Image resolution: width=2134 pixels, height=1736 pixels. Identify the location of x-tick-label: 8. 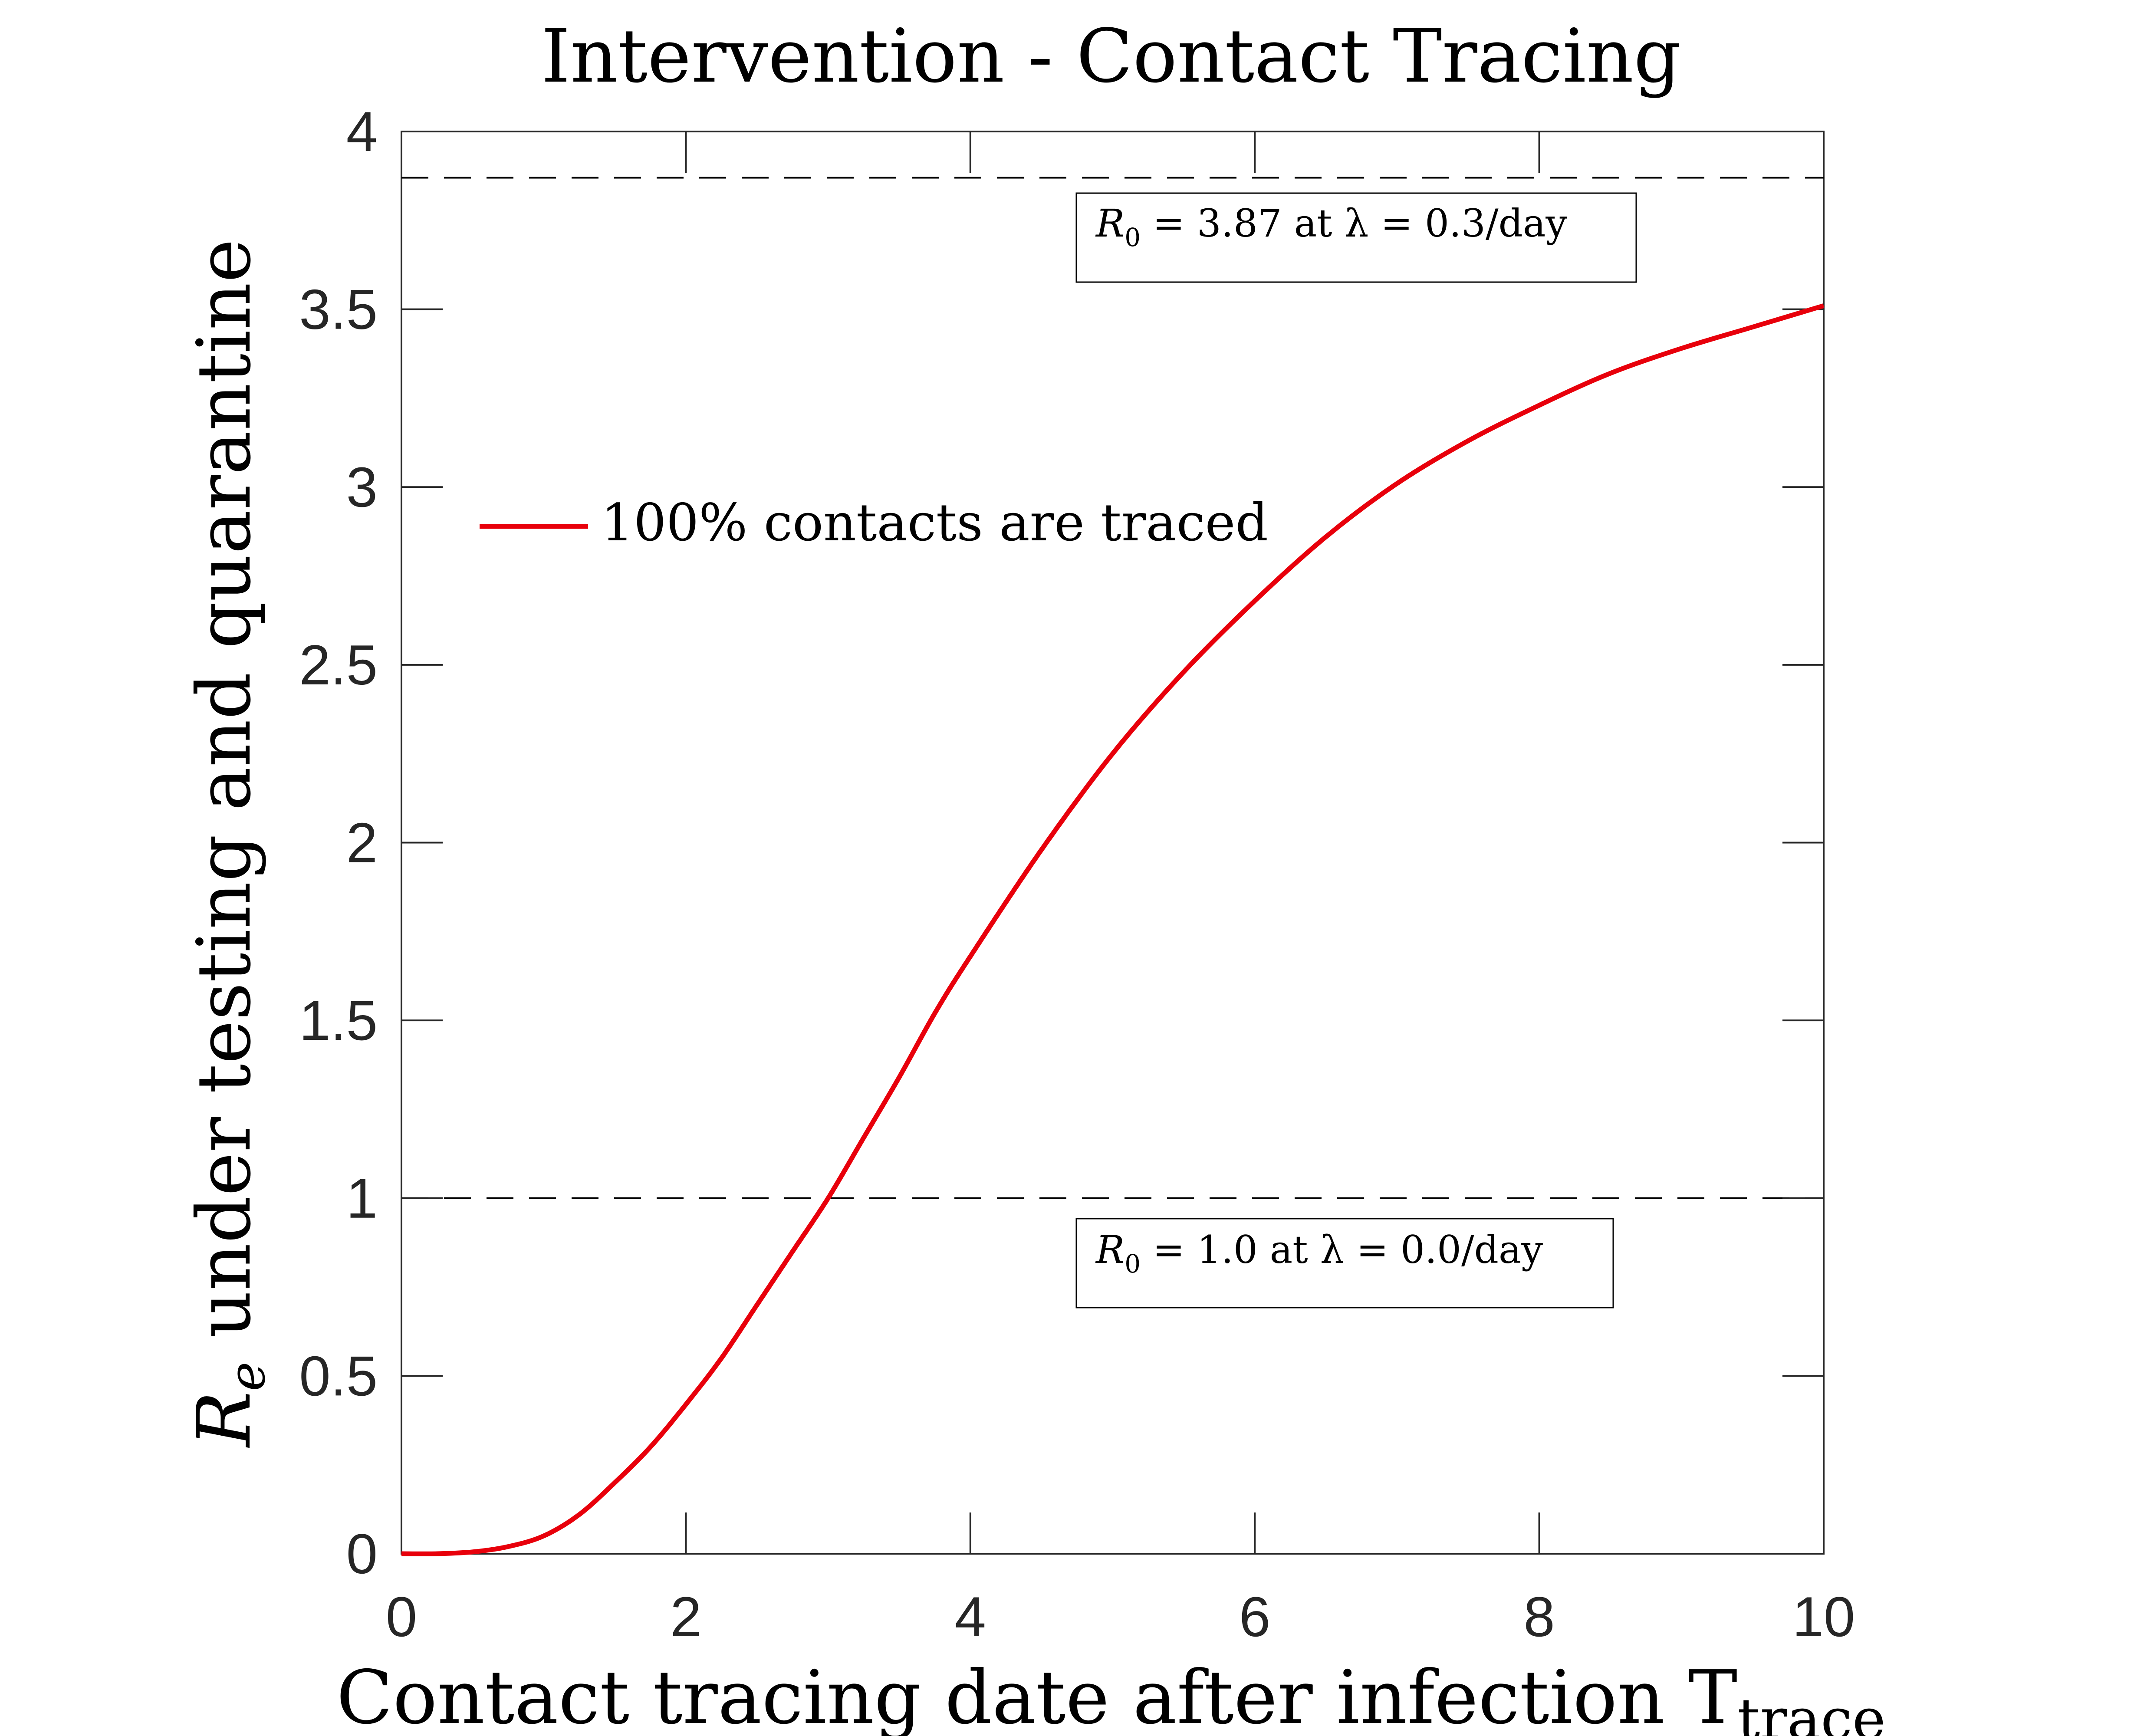
(1539, 1616).